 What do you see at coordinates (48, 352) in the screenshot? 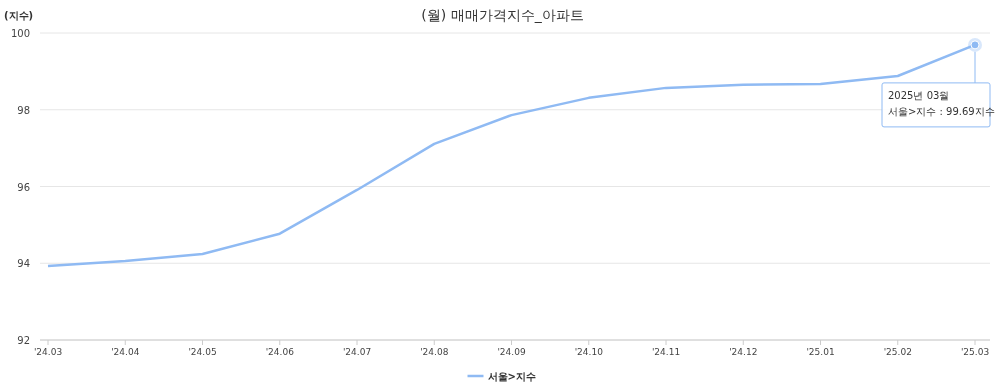
I see `x-tick-label: '24.03` at bounding box center [48, 352].